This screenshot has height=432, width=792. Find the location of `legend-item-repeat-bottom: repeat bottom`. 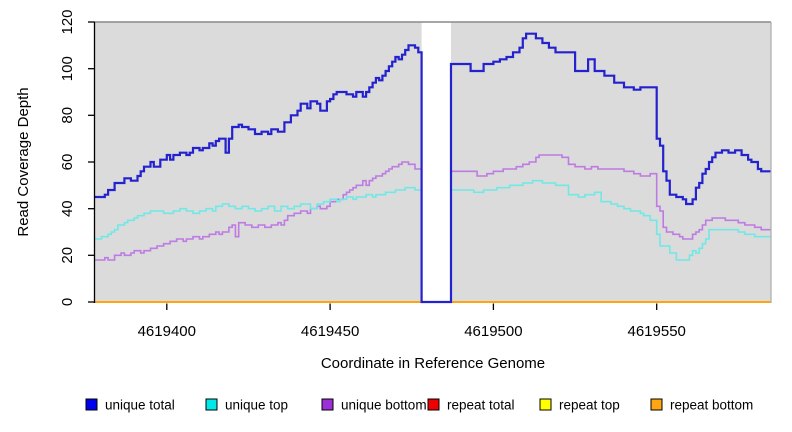

legend-item-repeat-bottom: repeat bottom is located at coordinates (701, 405).